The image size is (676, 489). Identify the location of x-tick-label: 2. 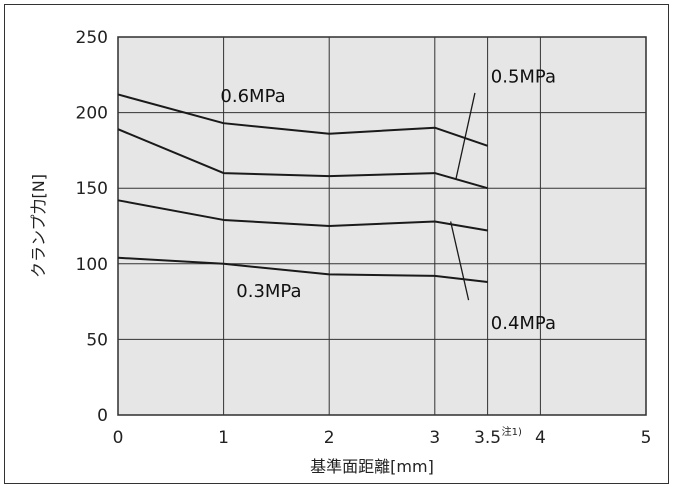
(329, 438).